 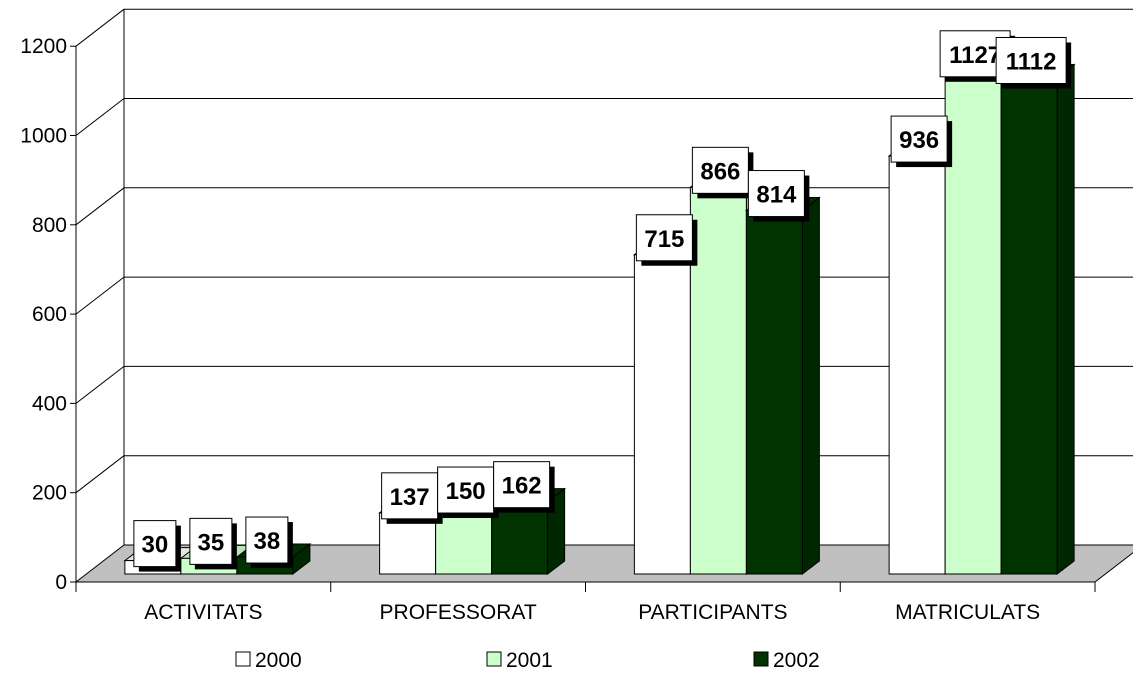 I want to click on data-label-text: 814, so click(x=776, y=195).